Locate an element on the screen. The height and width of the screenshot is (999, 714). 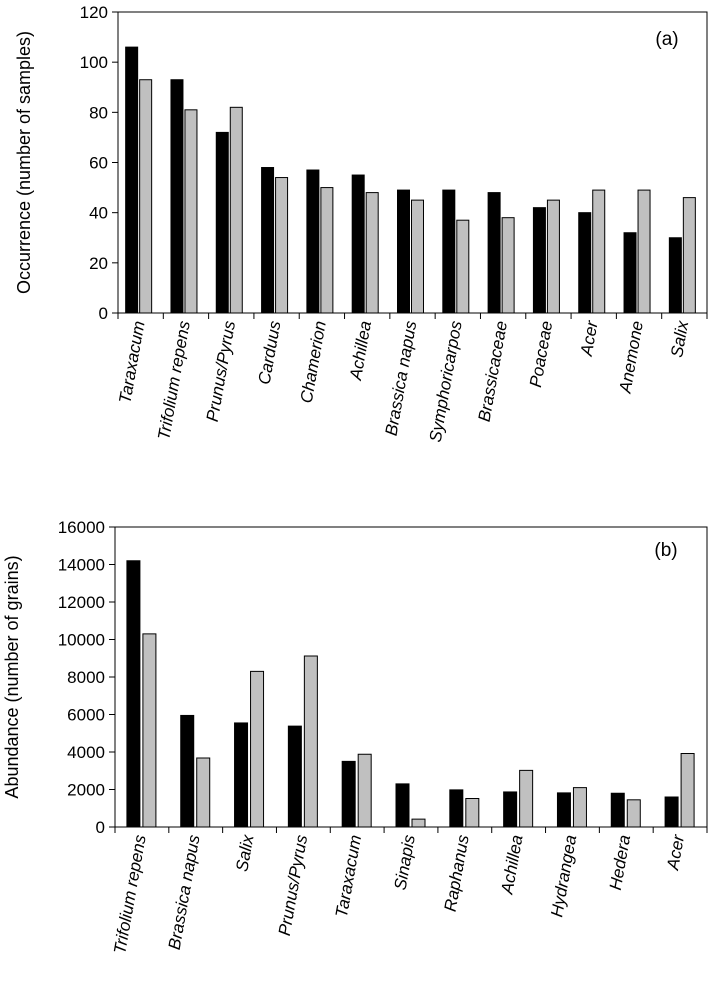
y-tick-label: 16000 is located at coordinates (81, 527).